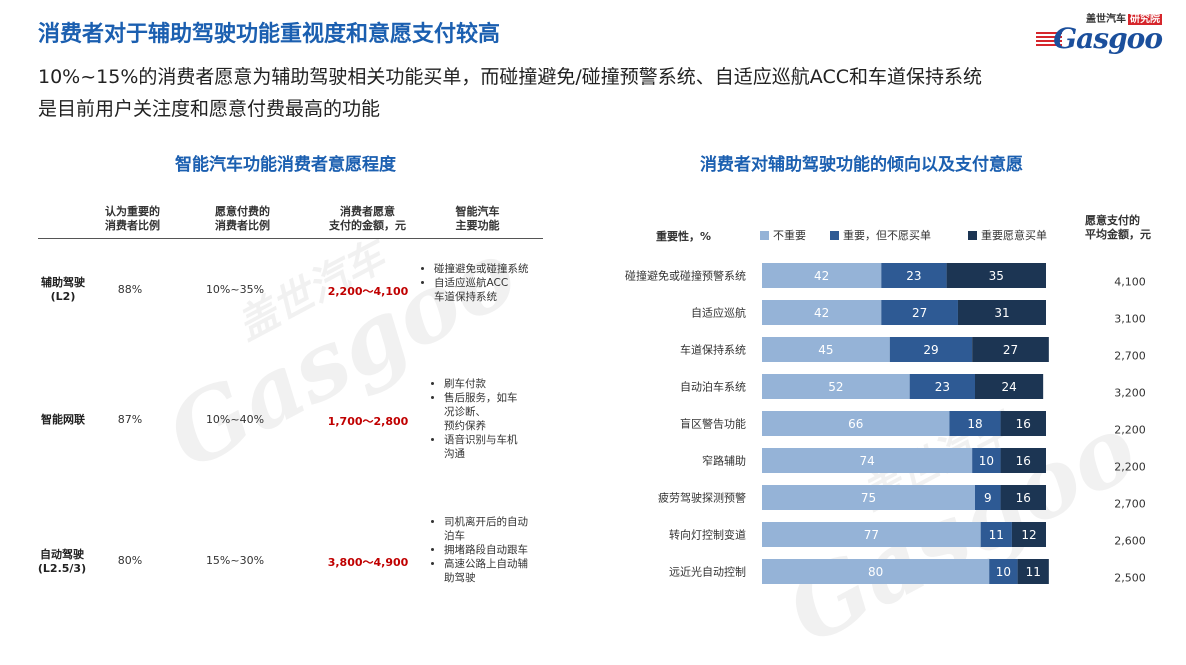 The width and height of the screenshot is (1186, 665). I want to click on header-function: 智能汽车 主要功能, so click(477, 218).